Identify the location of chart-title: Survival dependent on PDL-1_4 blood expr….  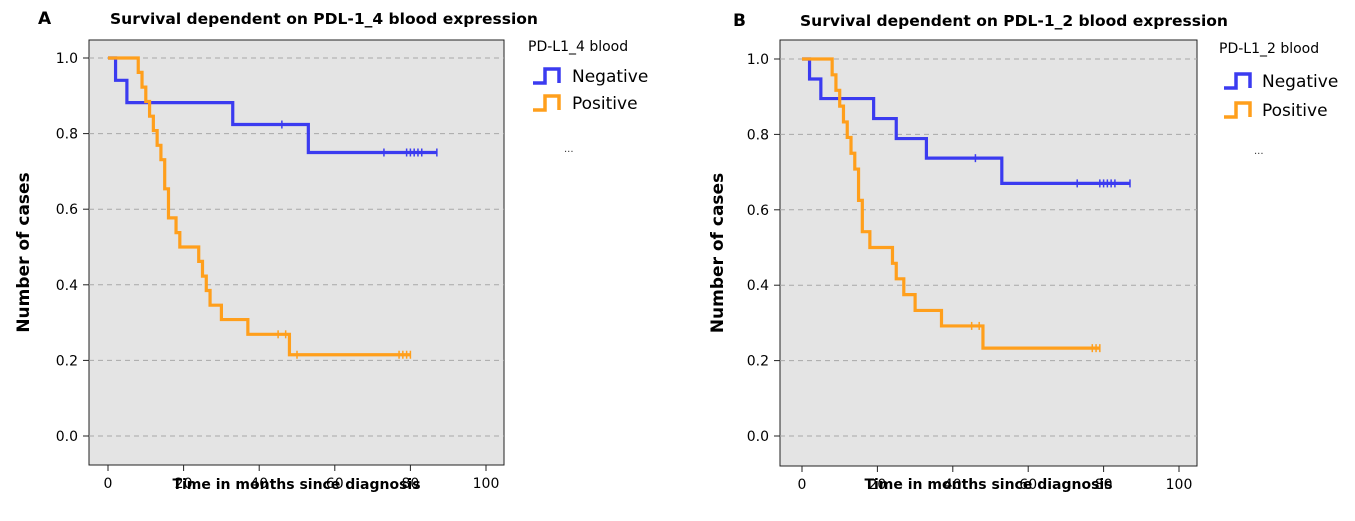
(324, 19).